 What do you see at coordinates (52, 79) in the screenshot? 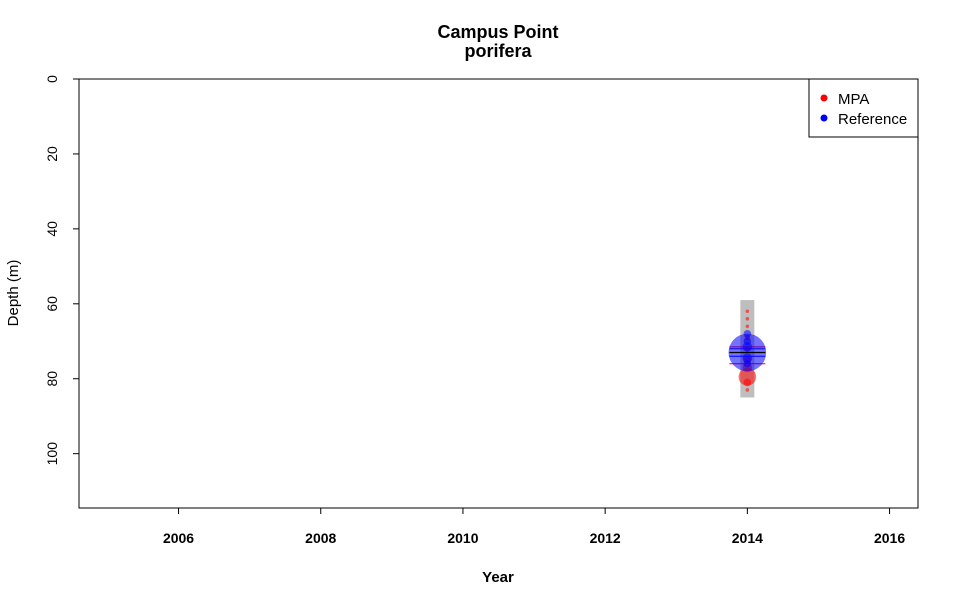
I see `y-tick-label: 0` at bounding box center [52, 79].